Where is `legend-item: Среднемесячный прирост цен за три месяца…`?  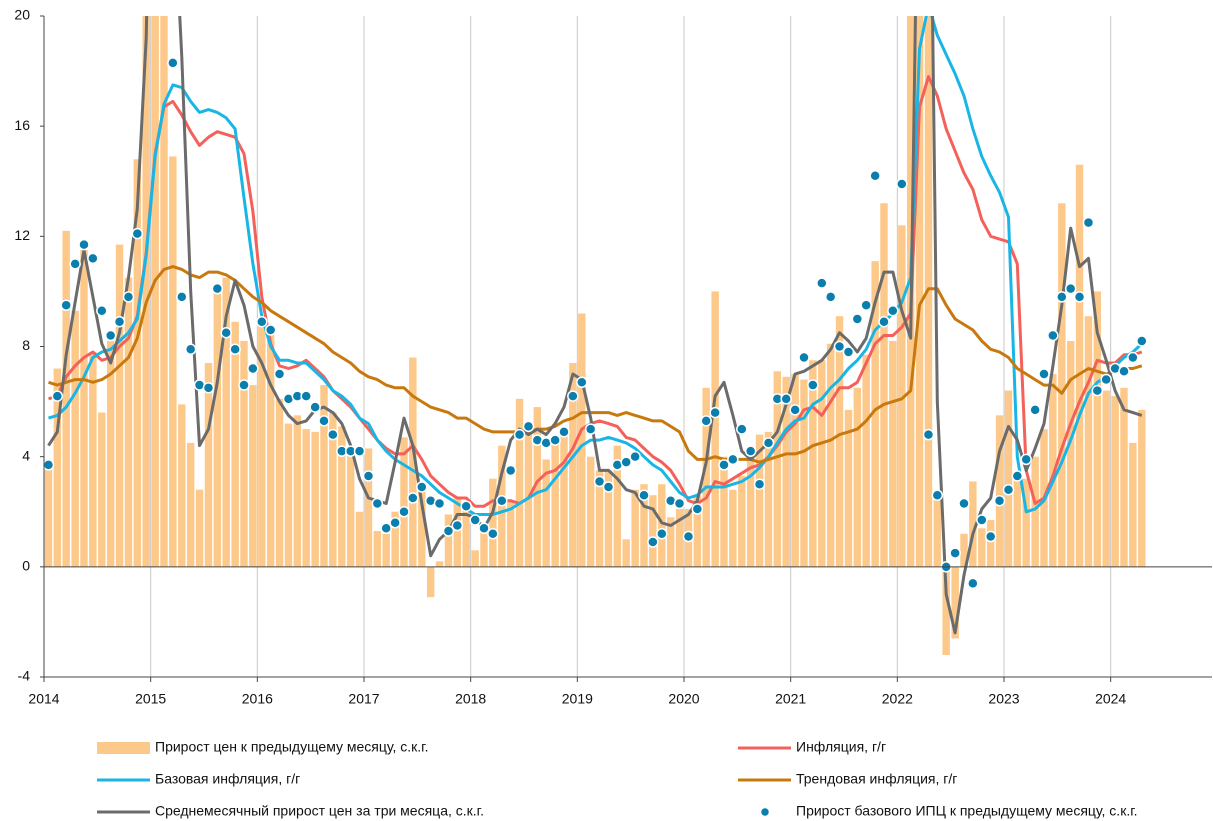 legend-item: Среднемесячный прирост цен за три месяца… is located at coordinates (290, 811).